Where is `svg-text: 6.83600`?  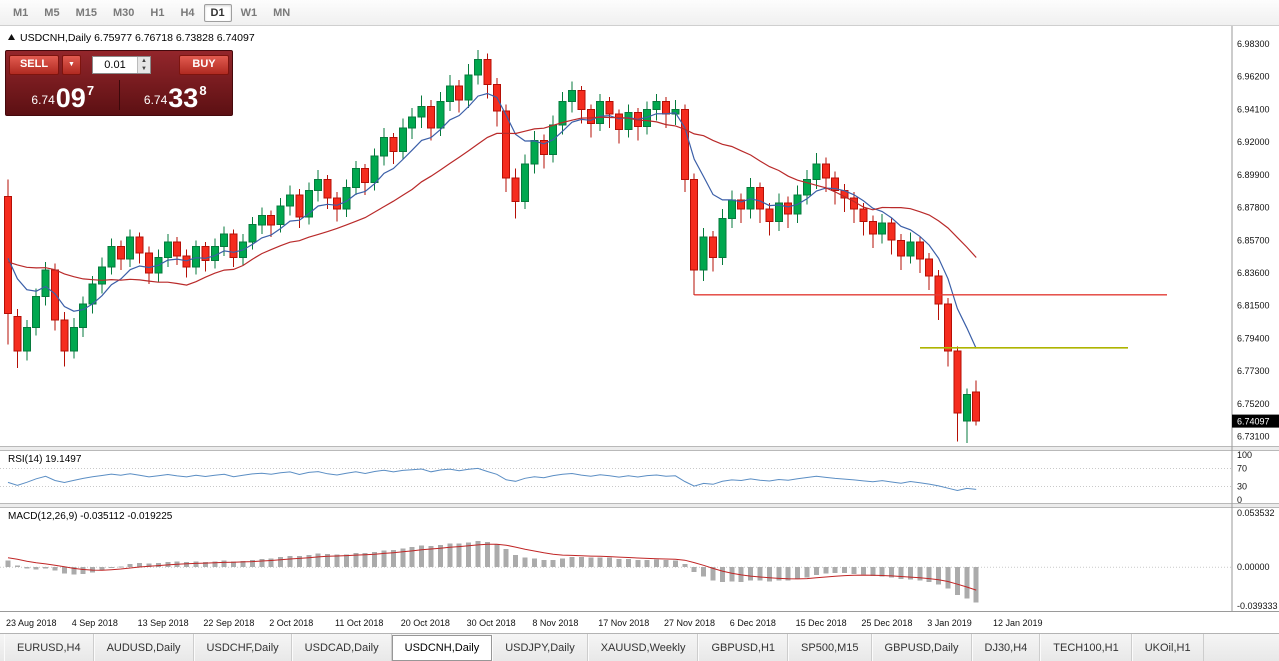
svg-text: 6.83600 is located at coordinates (1253, 273).